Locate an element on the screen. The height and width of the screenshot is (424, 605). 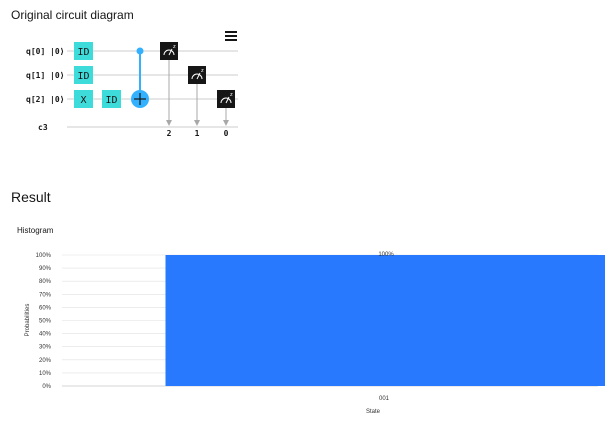
menu-icon is located at coordinates (231, 36).